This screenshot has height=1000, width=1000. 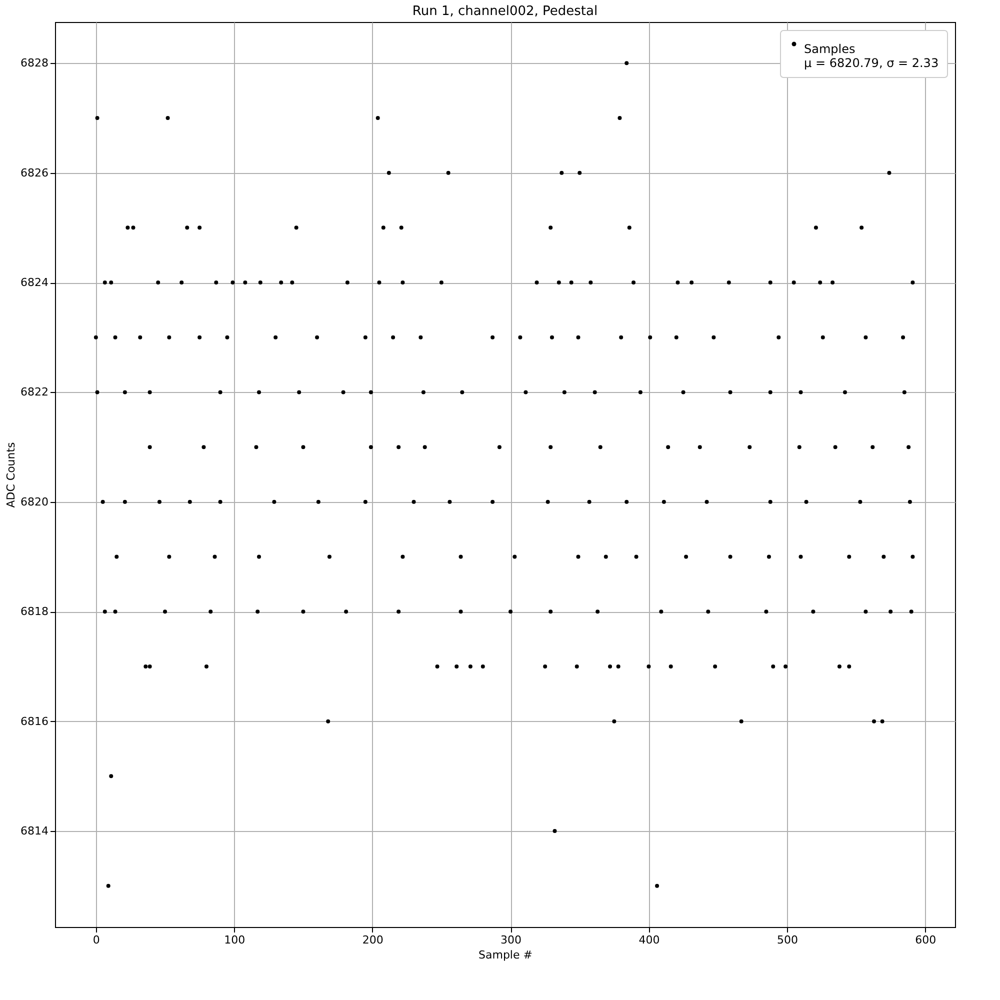 I want to click on x-tick-label: 100, so click(x=235, y=940).